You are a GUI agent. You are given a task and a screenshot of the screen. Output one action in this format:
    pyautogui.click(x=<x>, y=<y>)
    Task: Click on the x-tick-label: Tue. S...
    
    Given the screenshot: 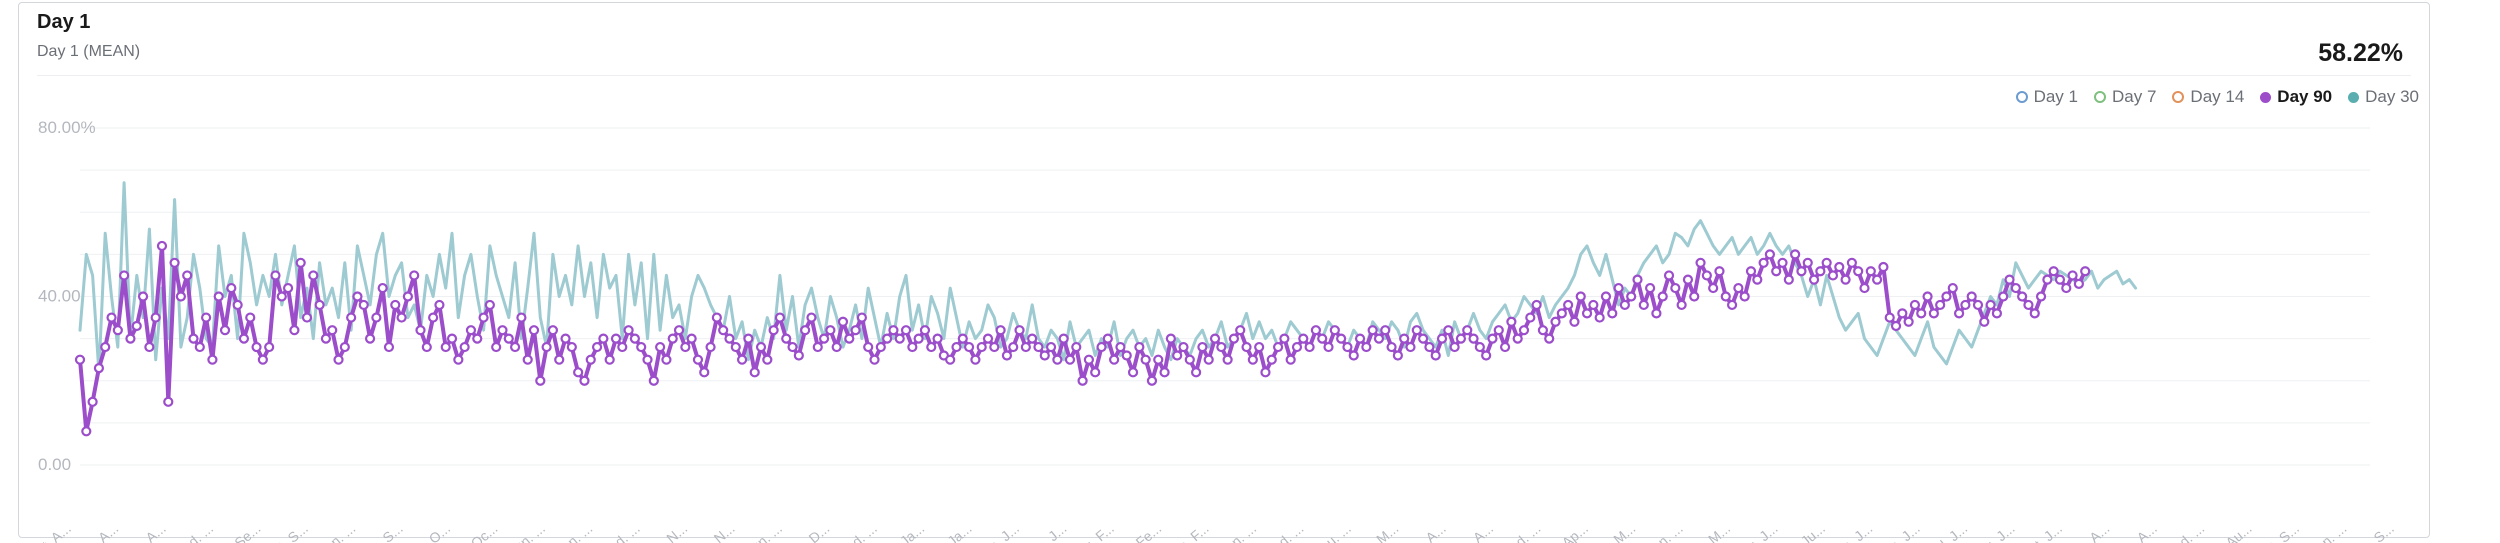 What is the action you would take?
    pyautogui.click(x=380, y=531)
    